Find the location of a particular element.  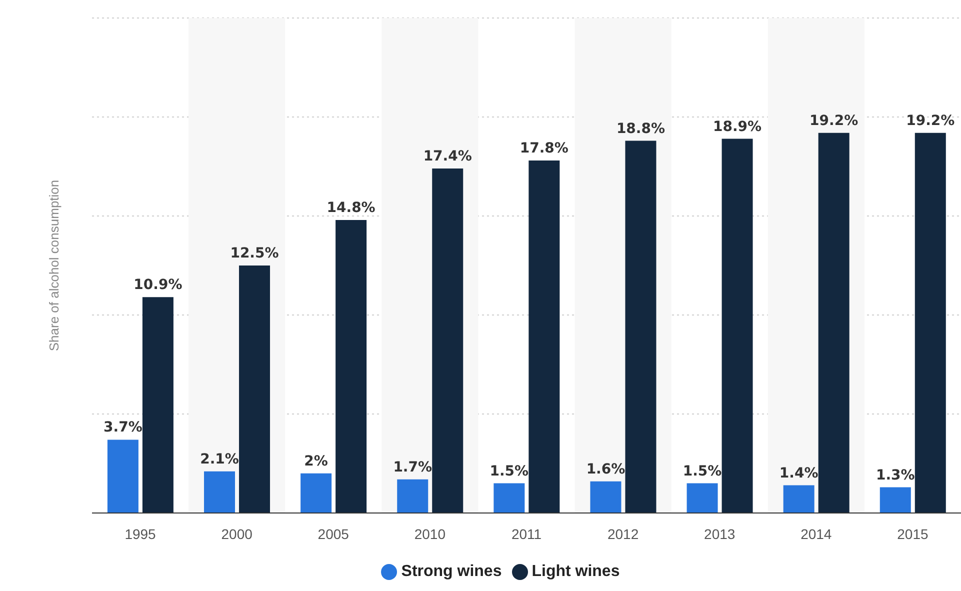

x-tick-label: 2013 is located at coordinates (720, 534).